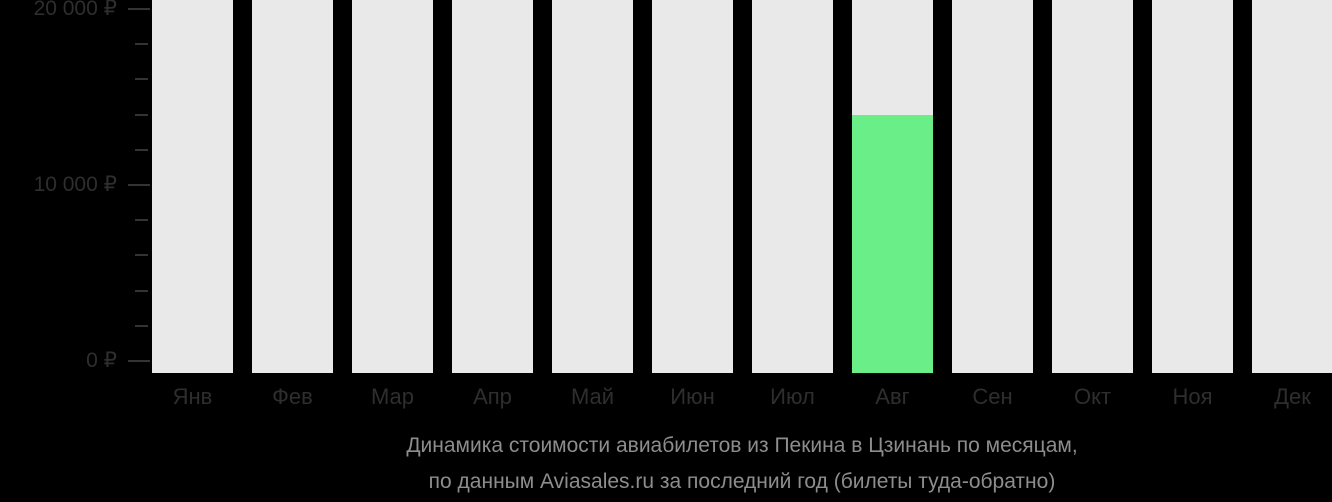 This screenshot has height=502, width=1332. What do you see at coordinates (75, 10) in the screenshot?
I see `y-axis-label: 20 000 ₽` at bounding box center [75, 10].